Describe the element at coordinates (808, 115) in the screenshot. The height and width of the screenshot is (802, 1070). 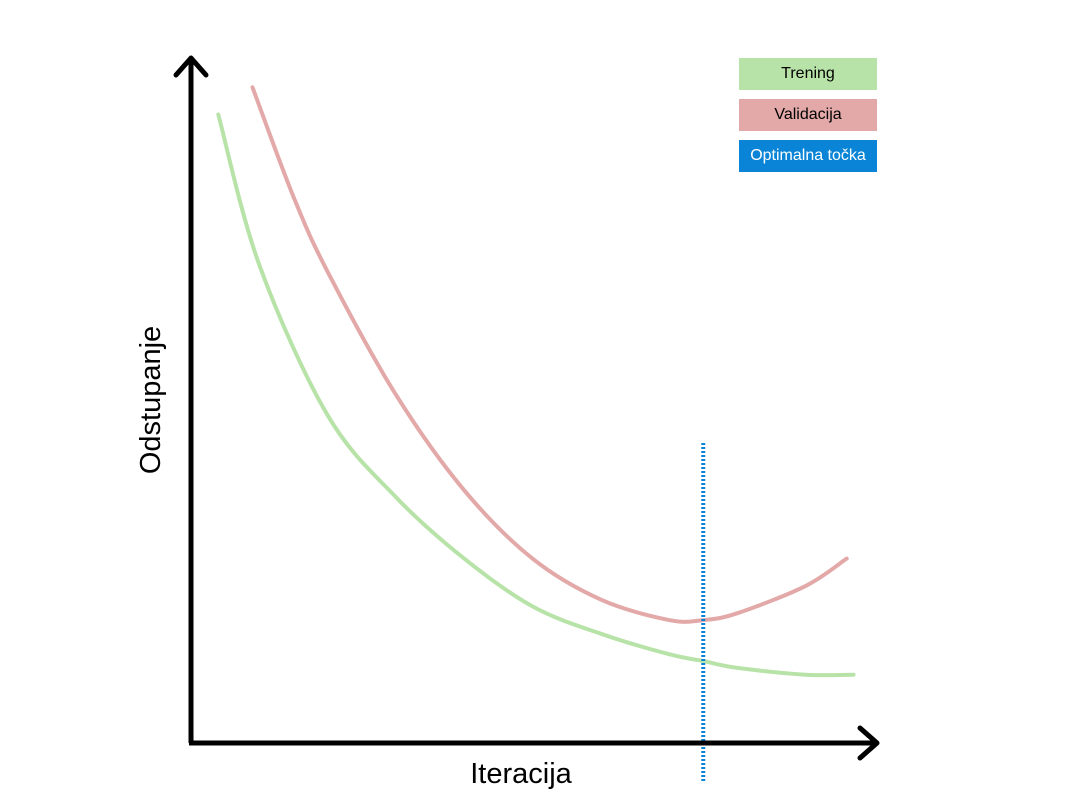
I see `legend-item-validacija: Validacija` at that location.